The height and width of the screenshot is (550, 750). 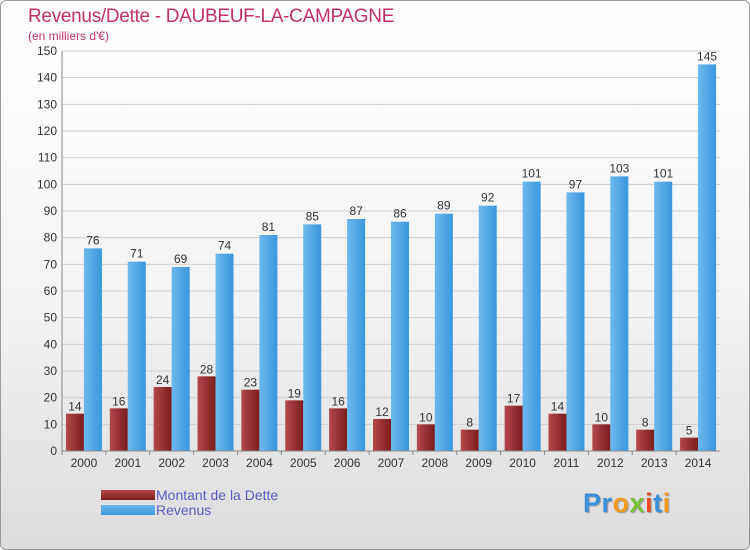 What do you see at coordinates (215, 463) in the screenshot?
I see `x-tick-label: 2003` at bounding box center [215, 463].